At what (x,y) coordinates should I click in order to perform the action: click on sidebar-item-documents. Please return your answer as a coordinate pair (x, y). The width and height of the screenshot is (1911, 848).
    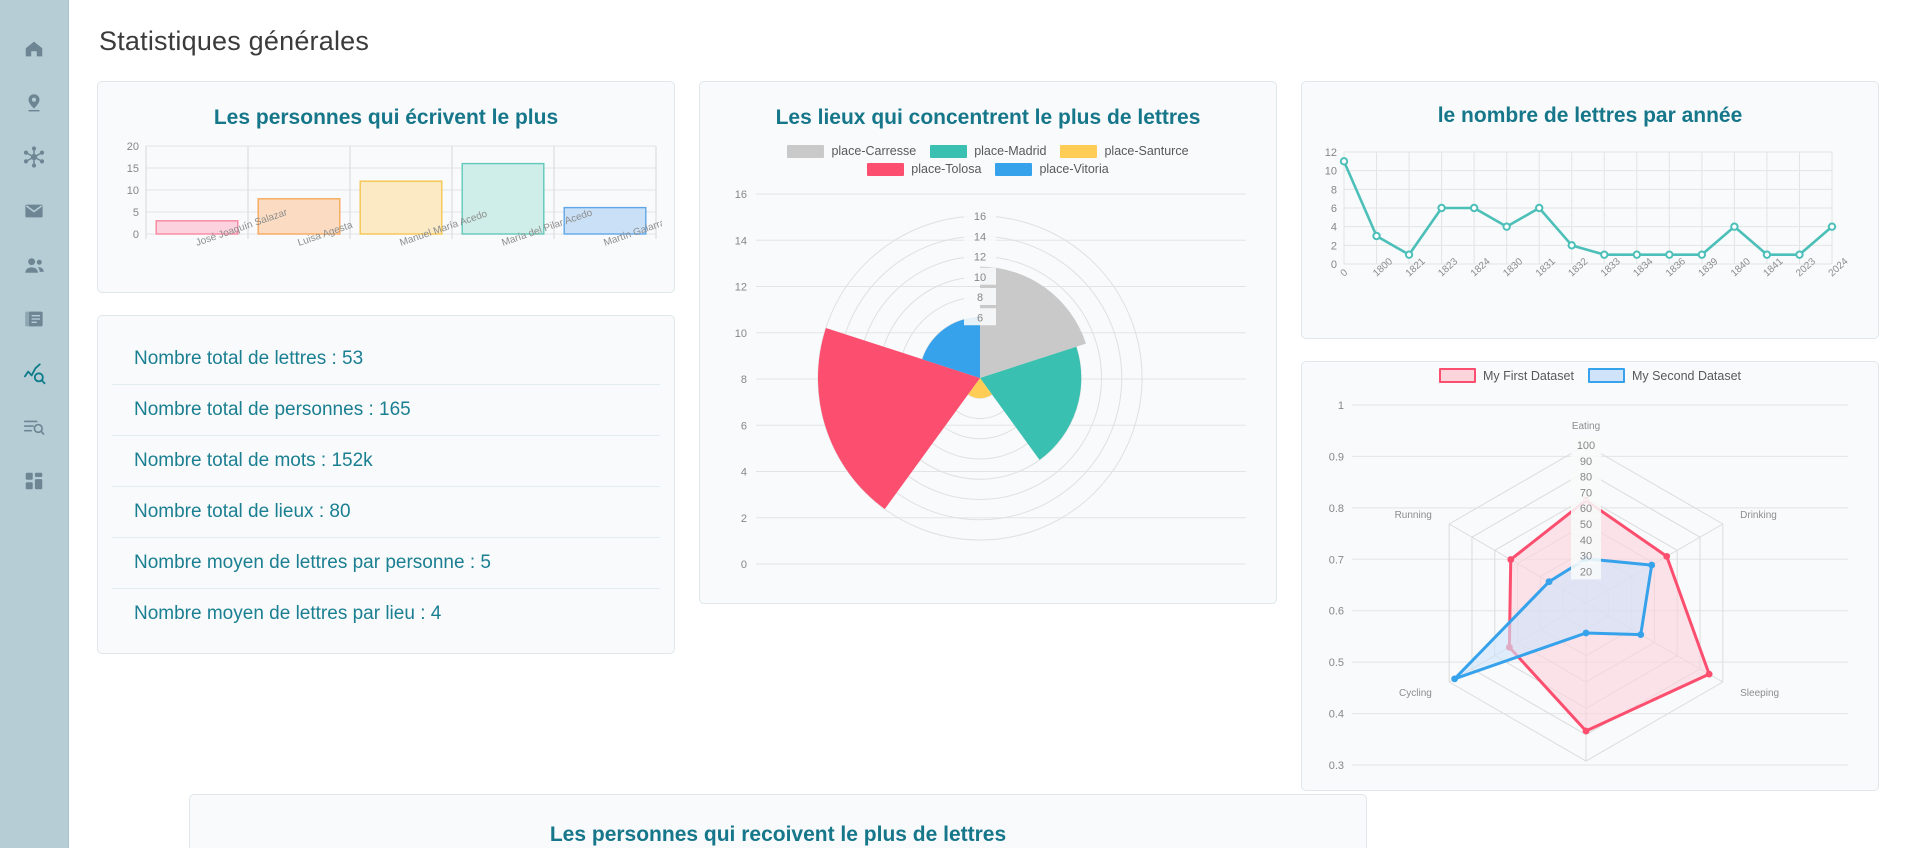
    Looking at the image, I should click on (34, 319).